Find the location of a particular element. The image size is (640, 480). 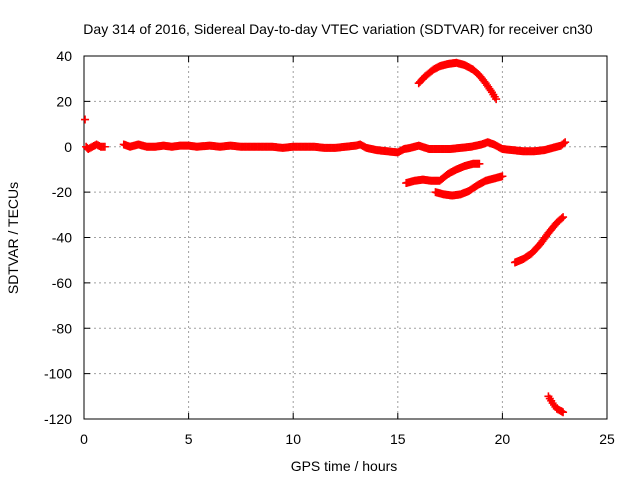

y-axis-label: SDTVAR / TECUs is located at coordinates (13, 238).